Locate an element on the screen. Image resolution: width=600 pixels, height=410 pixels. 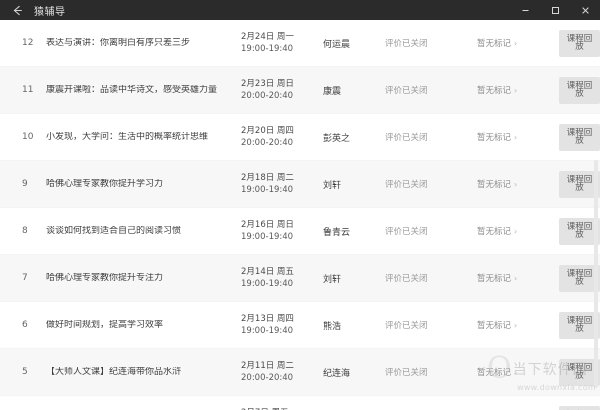
course-datetime: 2月14日 周五 19:00-19:40 is located at coordinates (282, 278).